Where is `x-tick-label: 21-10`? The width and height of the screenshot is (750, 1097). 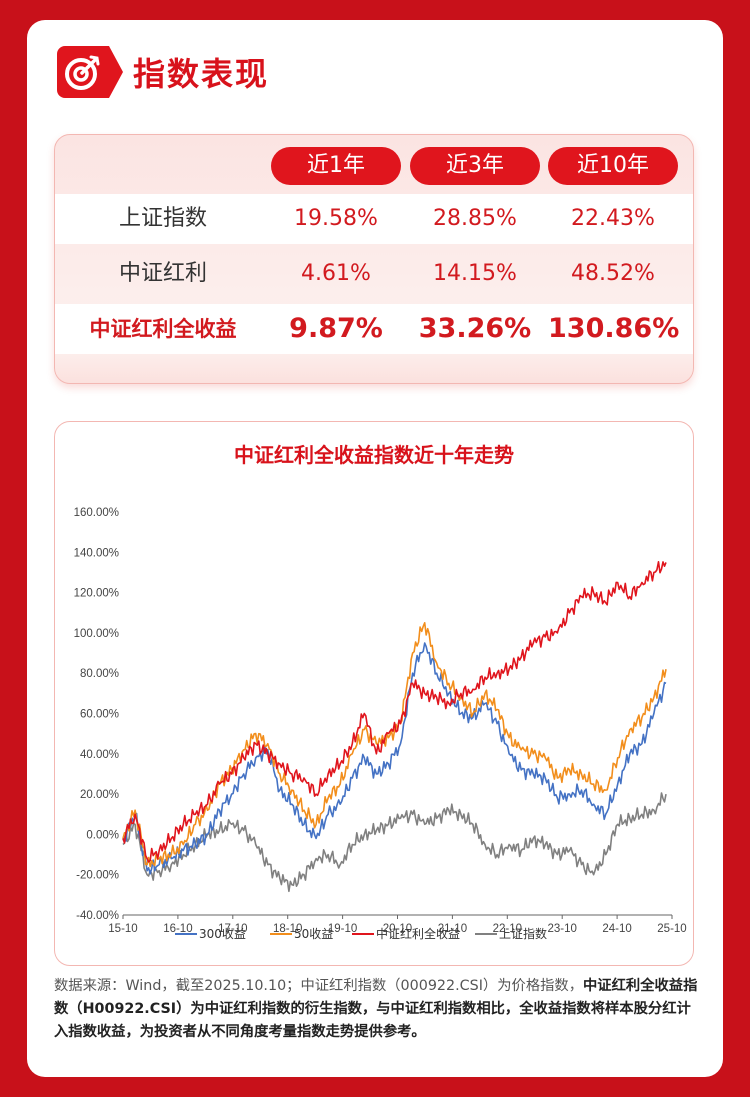
x-tick-label: 21-10 is located at coordinates (452, 929).